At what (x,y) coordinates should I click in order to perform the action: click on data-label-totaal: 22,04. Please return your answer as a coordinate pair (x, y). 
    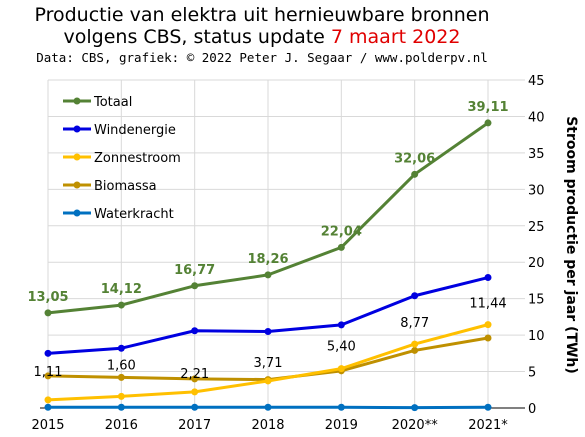
    Looking at the image, I should click on (341, 231).